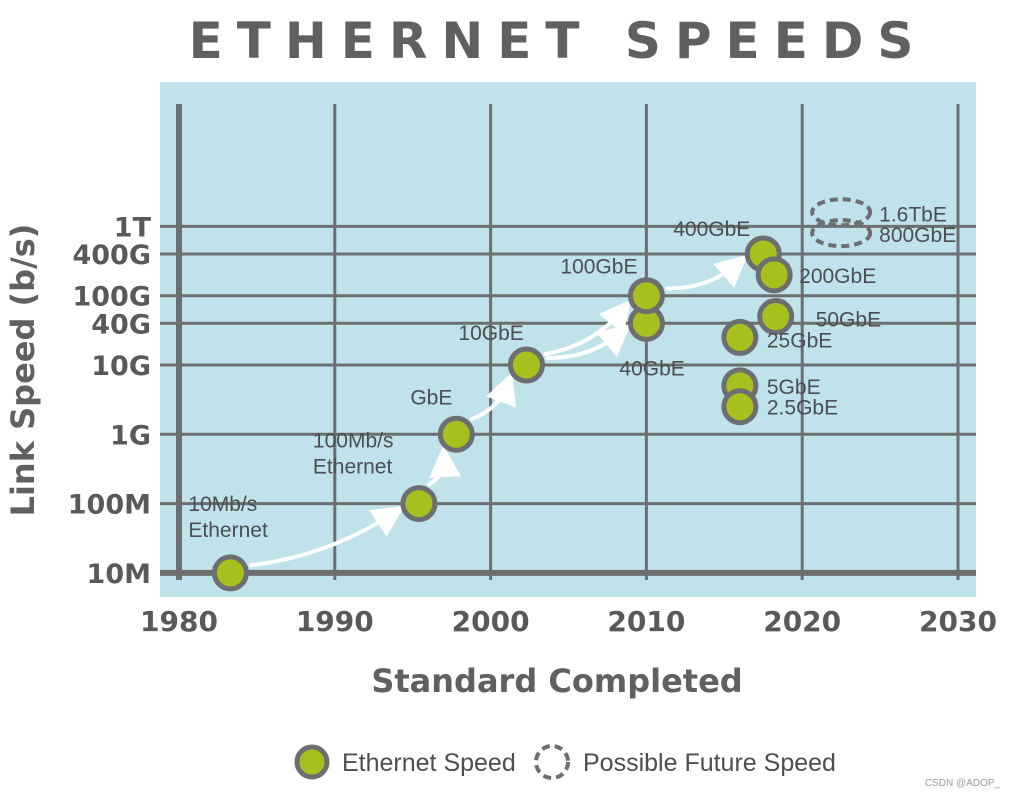  I want to click on y-tick-100m: 100M, so click(109, 505).